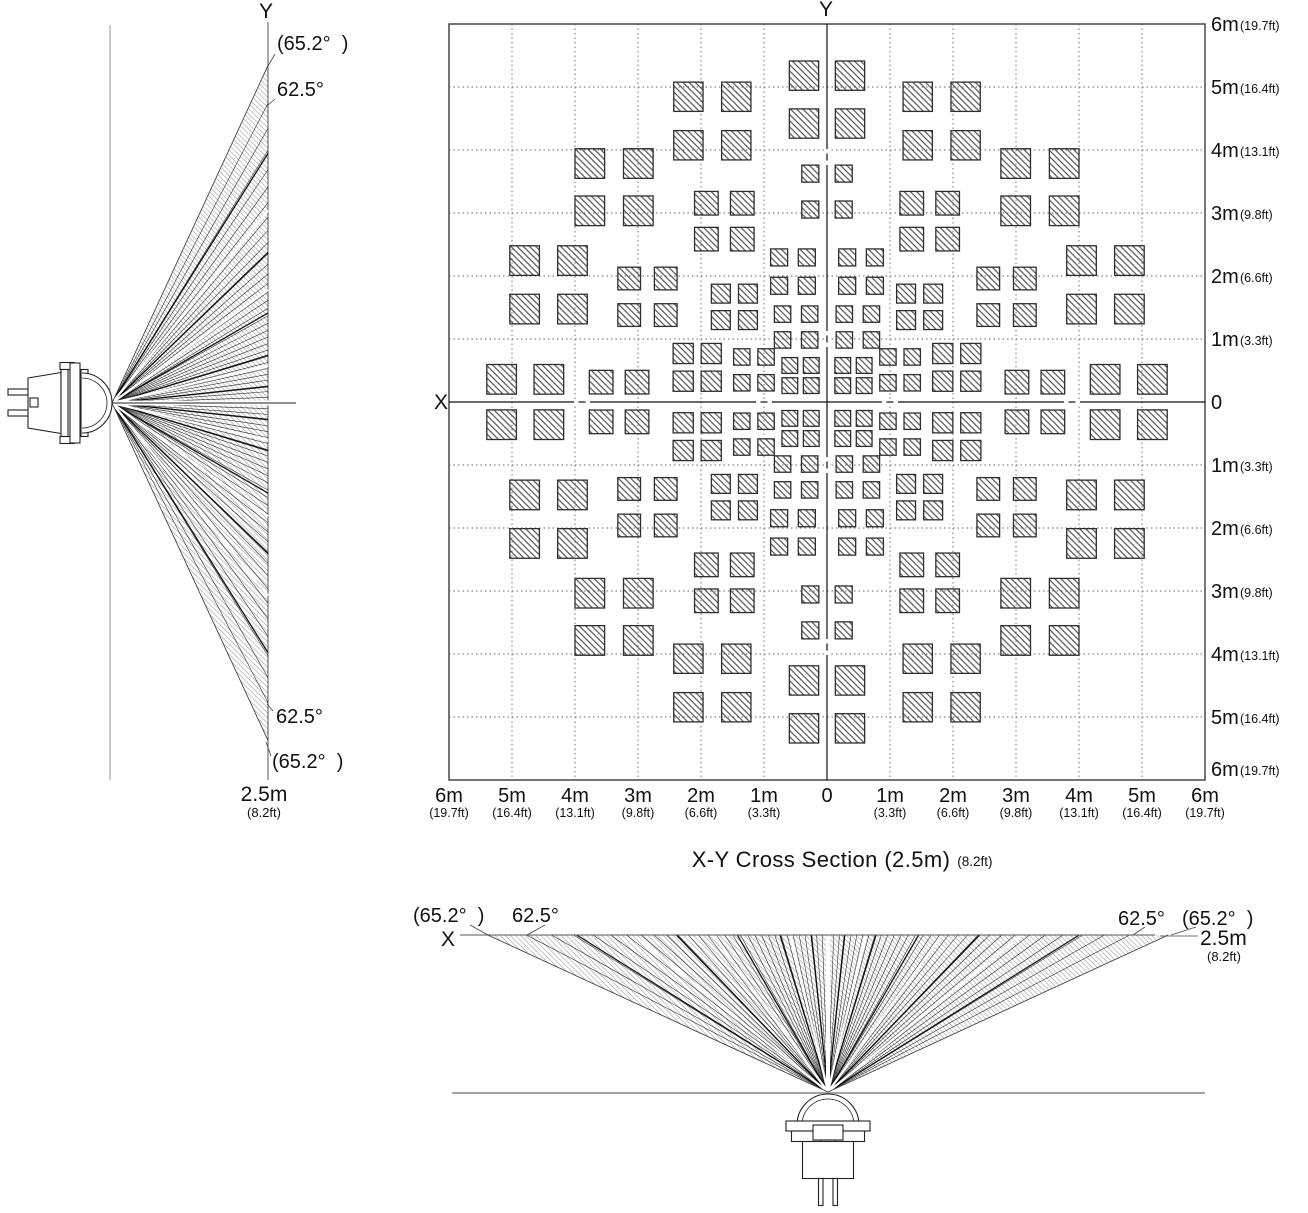 This screenshot has height=1213, width=1308. What do you see at coordinates (1141, 919) in the screenshot?
I see `bottom-inner-angle-right-label: 62.5°` at bounding box center [1141, 919].